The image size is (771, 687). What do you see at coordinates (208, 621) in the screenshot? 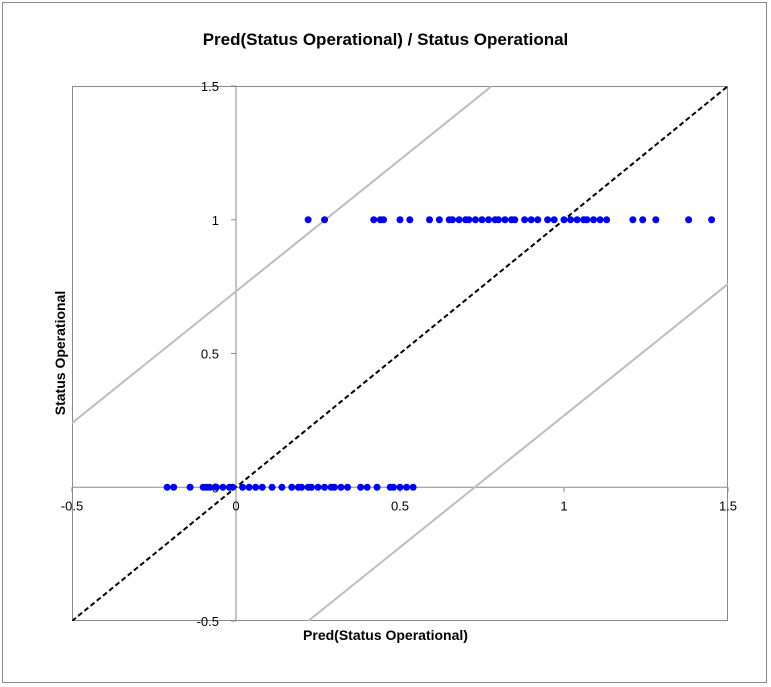
I see `y-tick-label: -0.5` at bounding box center [208, 621].